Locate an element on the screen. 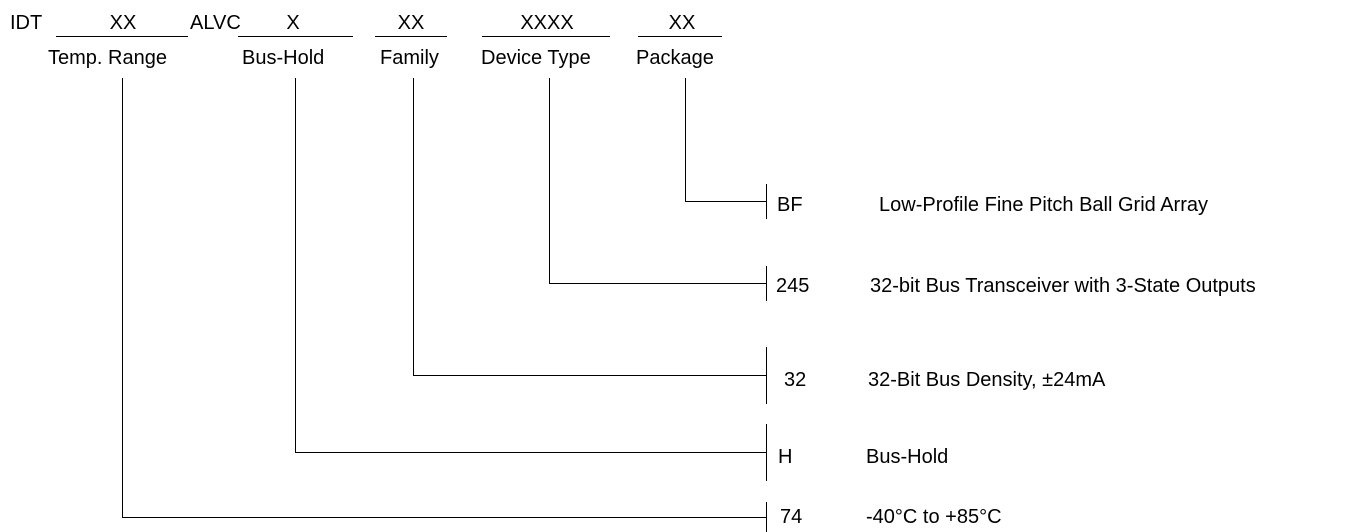  option-desc-family: 32-Bit Bus Density, ±24mA is located at coordinates (987, 380).